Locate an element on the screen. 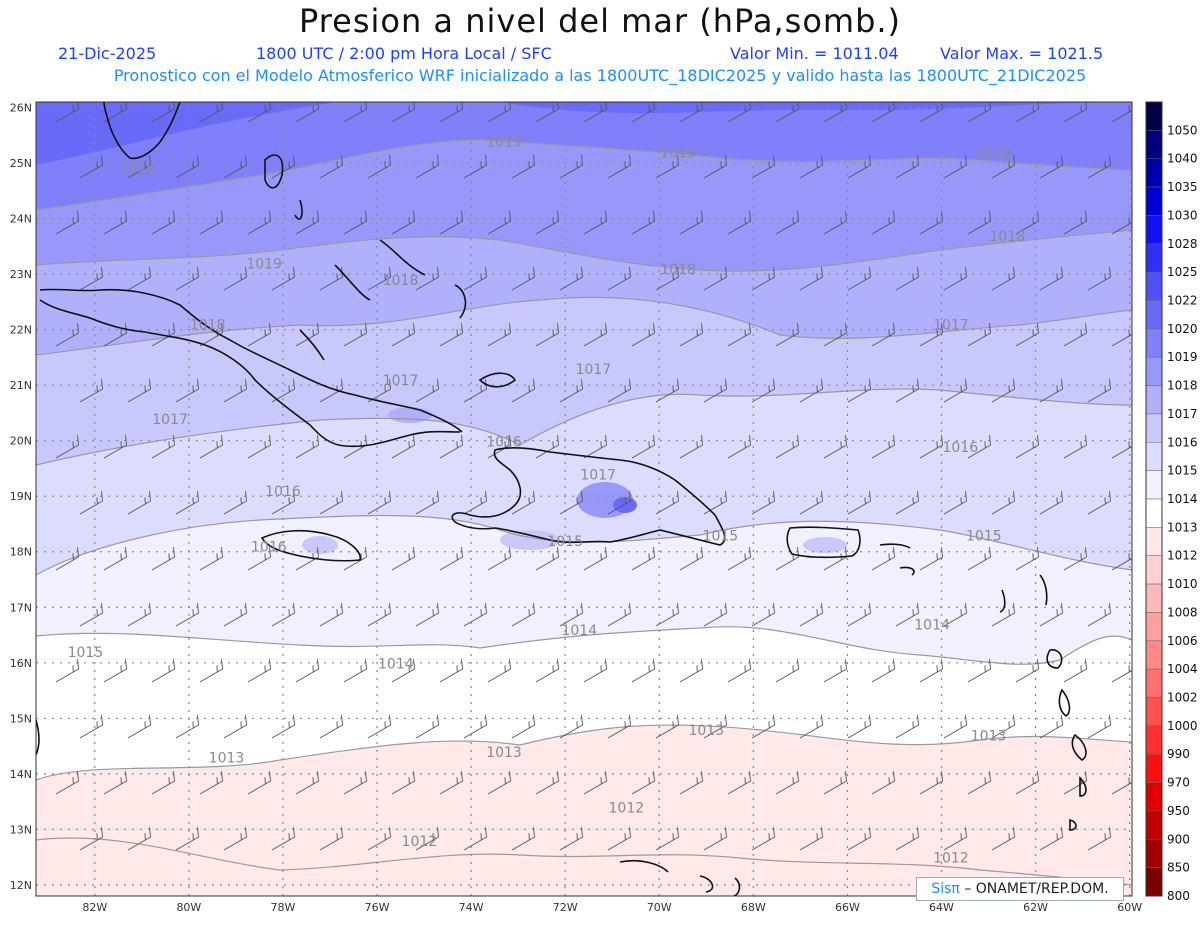  colorbar-label: 1019 is located at coordinates (1182, 357).